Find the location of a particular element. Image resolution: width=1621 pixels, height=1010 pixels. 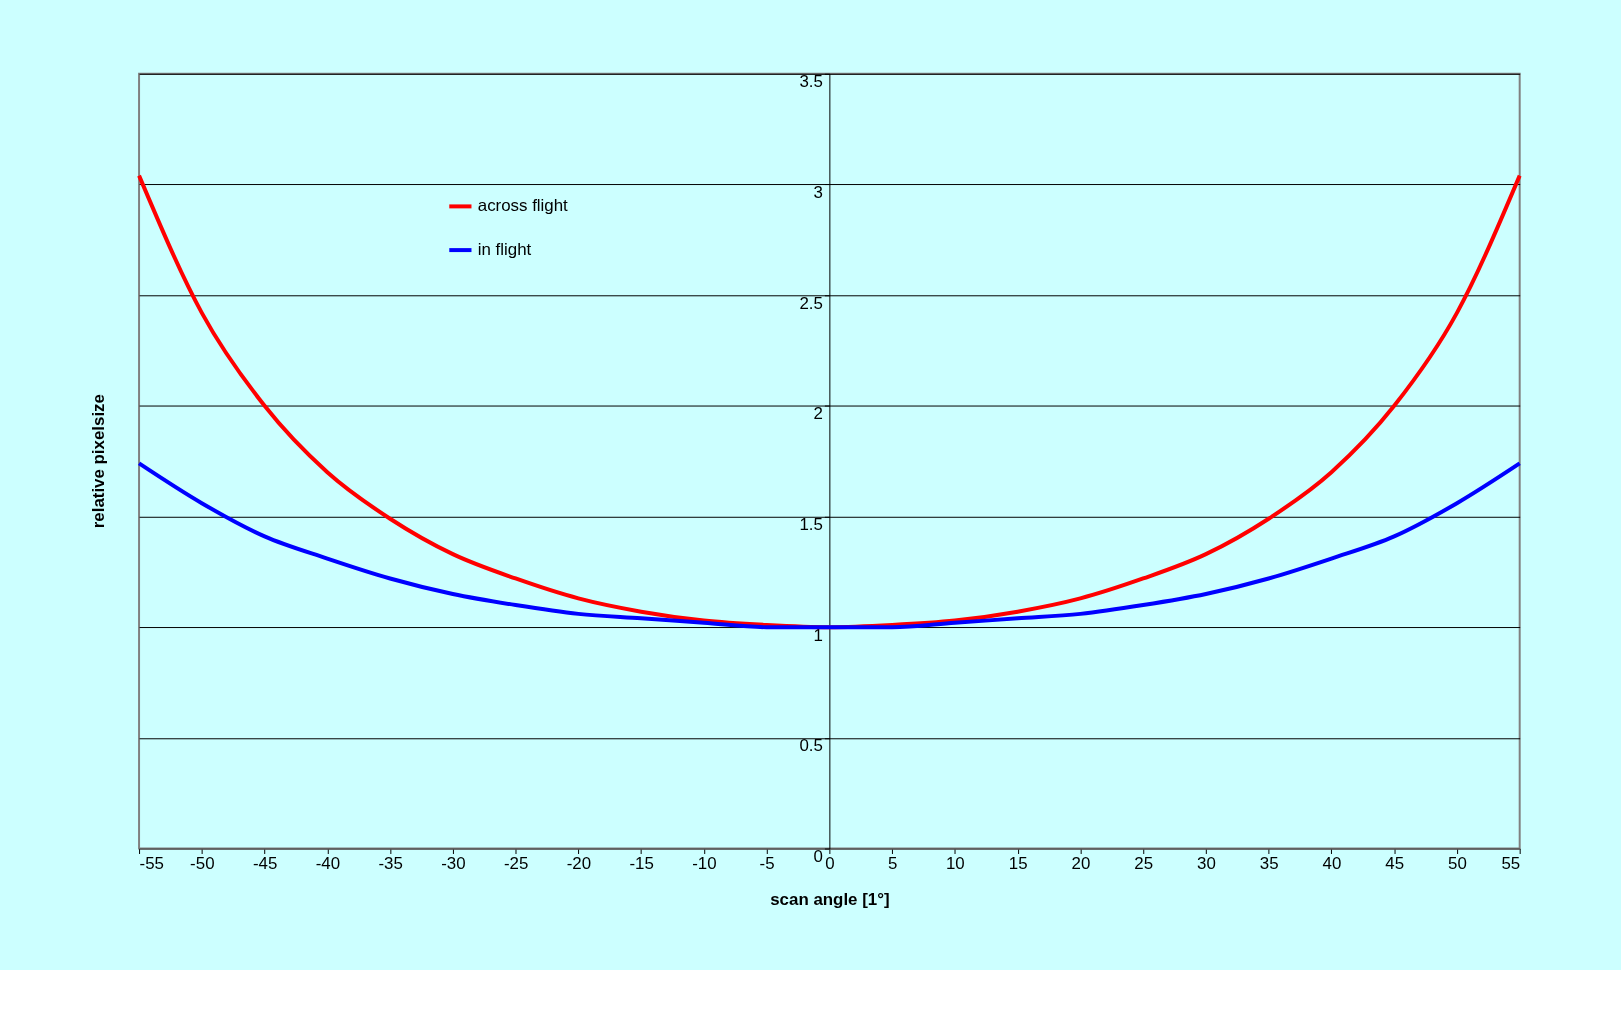

y-tick-label: 3.5 is located at coordinates (811, 82).